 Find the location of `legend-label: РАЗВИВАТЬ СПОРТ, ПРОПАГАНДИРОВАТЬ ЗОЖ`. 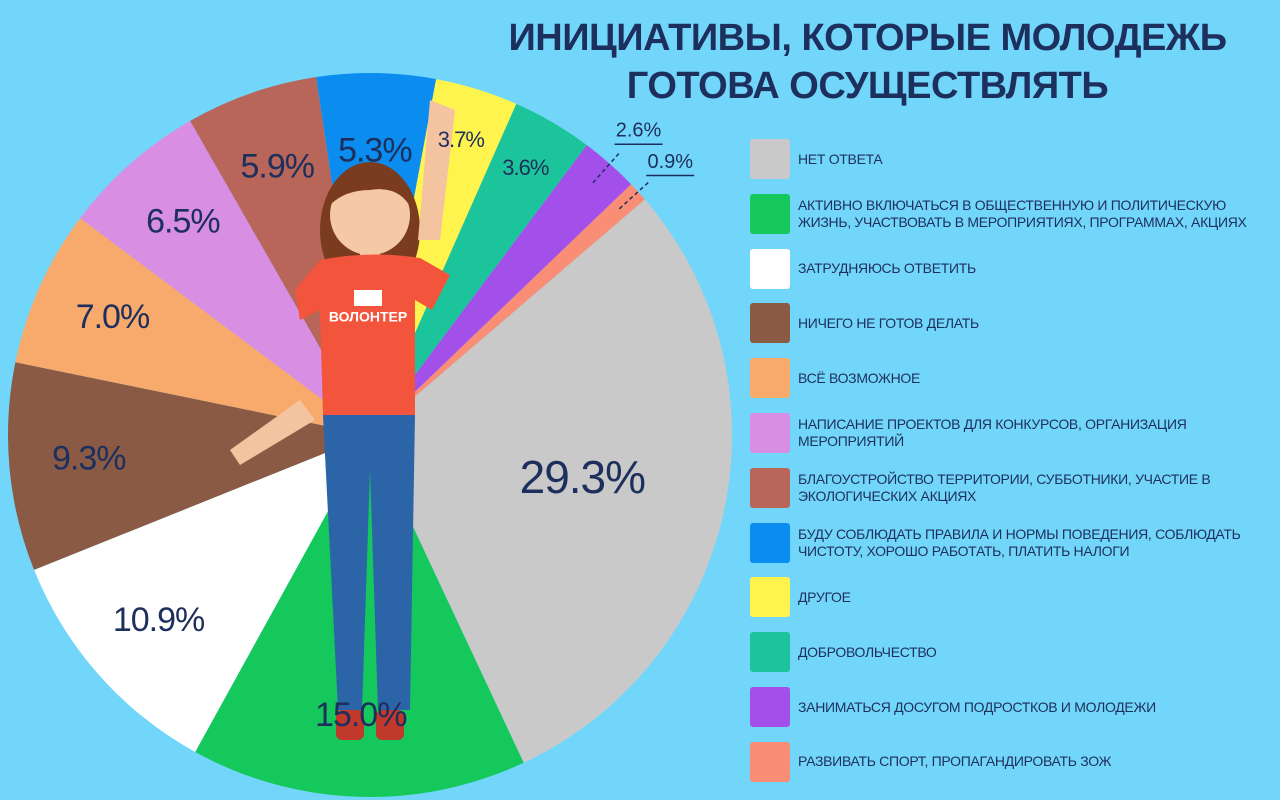

legend-label: РАЗВИВАТЬ СПОРТ, ПРОПАГАНДИРОВАТЬ ЗОЖ is located at coordinates (955, 761).